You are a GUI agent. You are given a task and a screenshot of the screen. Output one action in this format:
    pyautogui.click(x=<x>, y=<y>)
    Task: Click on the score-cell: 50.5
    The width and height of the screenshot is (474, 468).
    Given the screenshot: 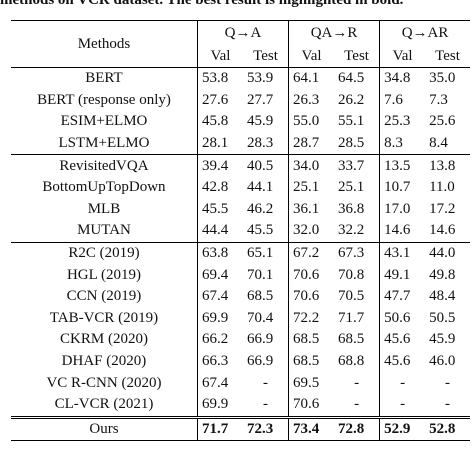 What is the action you would take?
    pyautogui.click(x=442, y=317)
    